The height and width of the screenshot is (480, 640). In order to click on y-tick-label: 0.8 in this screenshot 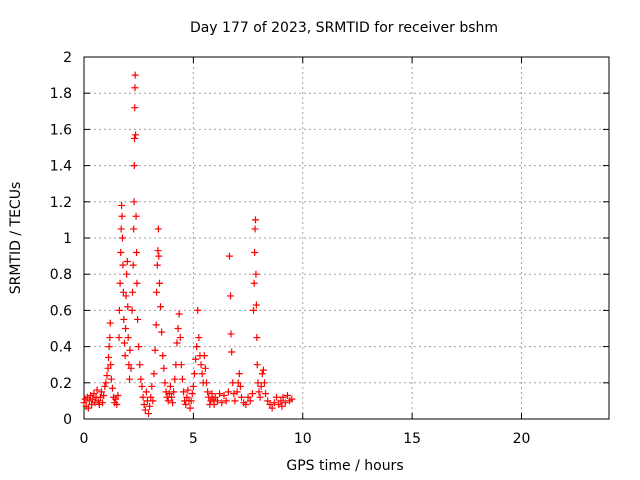, I will do `click(61, 275)`.